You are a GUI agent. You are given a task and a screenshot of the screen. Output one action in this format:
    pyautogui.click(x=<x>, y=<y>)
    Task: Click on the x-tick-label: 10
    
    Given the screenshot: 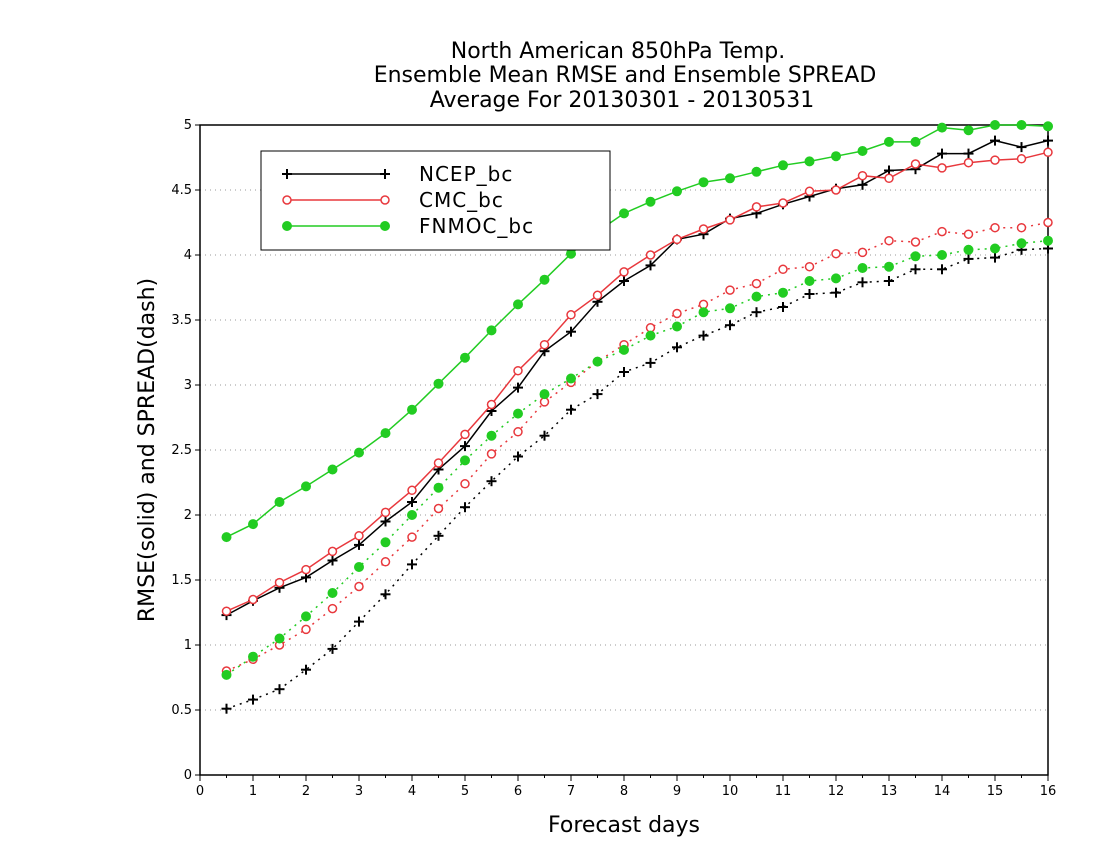 What is the action you would take?
    pyautogui.click(x=730, y=791)
    